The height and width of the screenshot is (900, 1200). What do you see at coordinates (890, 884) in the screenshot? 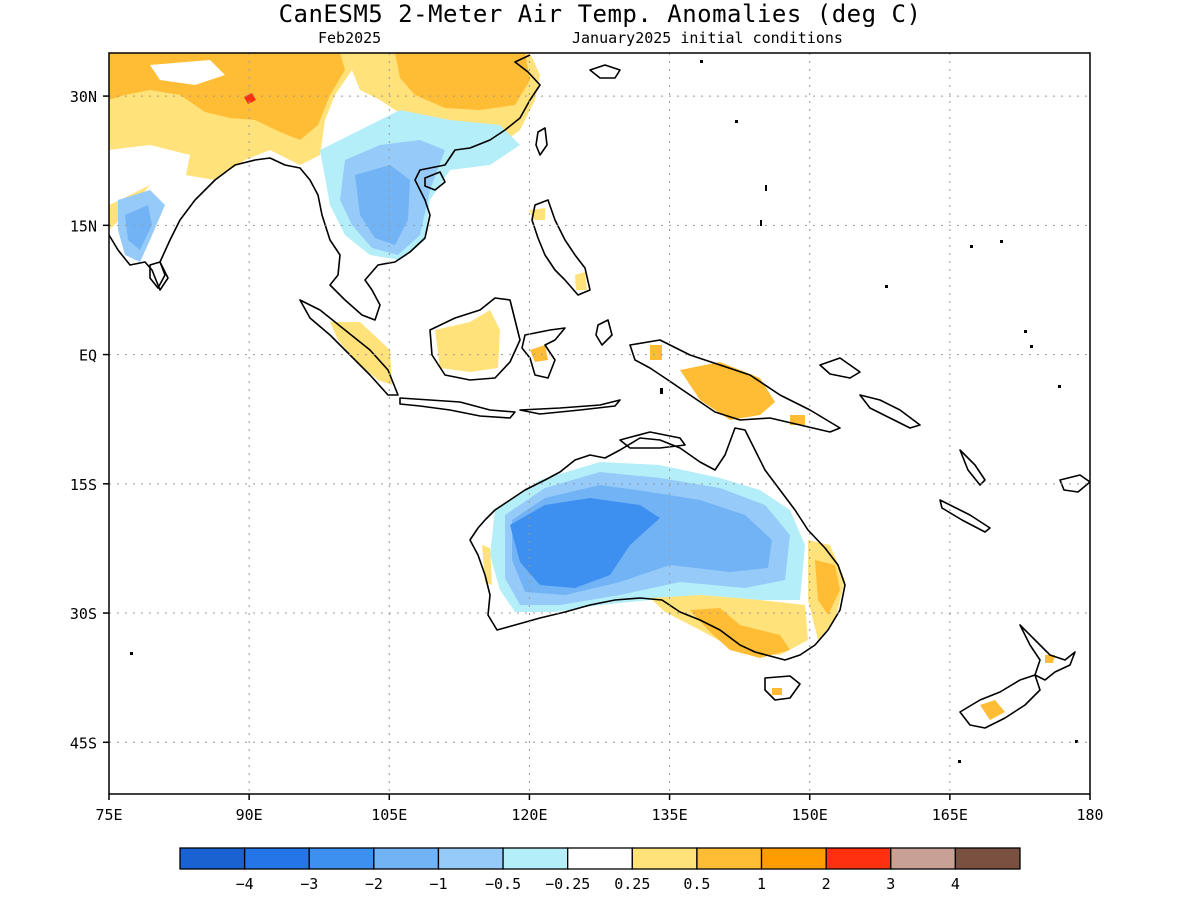
I see `legend-label: 3` at bounding box center [890, 884].